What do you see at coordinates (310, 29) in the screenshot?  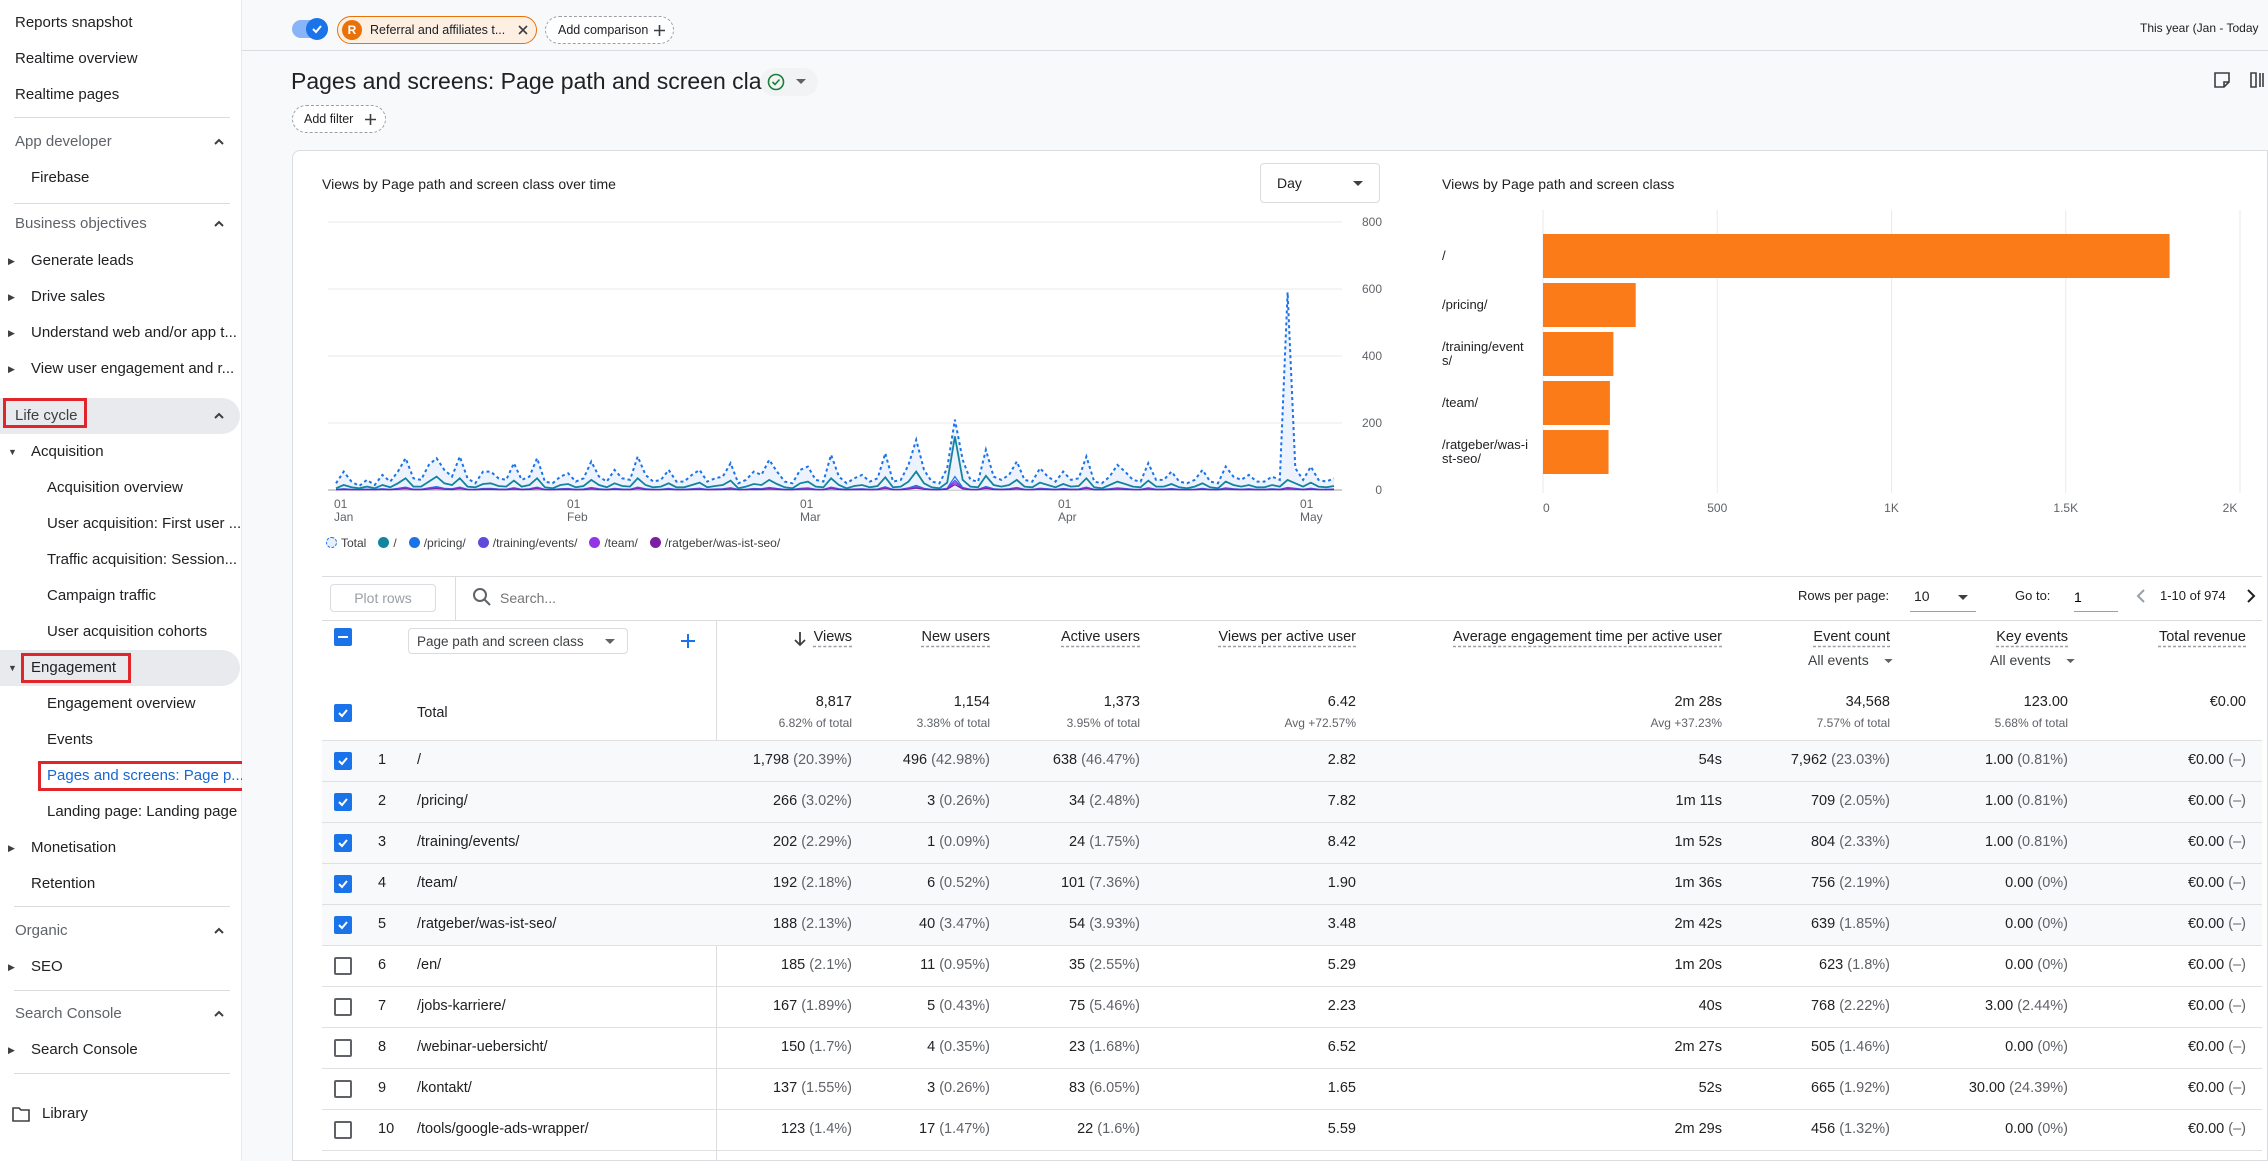 I see `comparison-toggle` at bounding box center [310, 29].